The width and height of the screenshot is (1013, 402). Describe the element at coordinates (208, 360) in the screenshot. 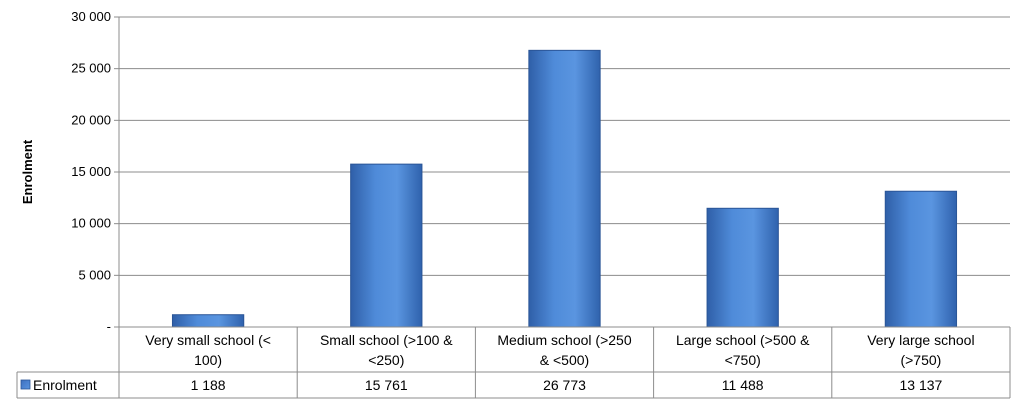

I see `category-label: 100)` at that location.